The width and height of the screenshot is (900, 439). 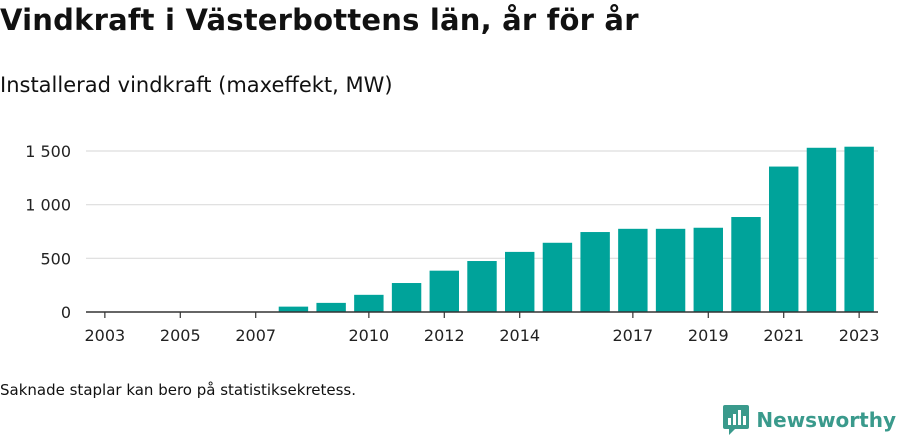 What do you see at coordinates (444, 335) in the screenshot?
I see `x-tick-label: 2012` at bounding box center [444, 335].